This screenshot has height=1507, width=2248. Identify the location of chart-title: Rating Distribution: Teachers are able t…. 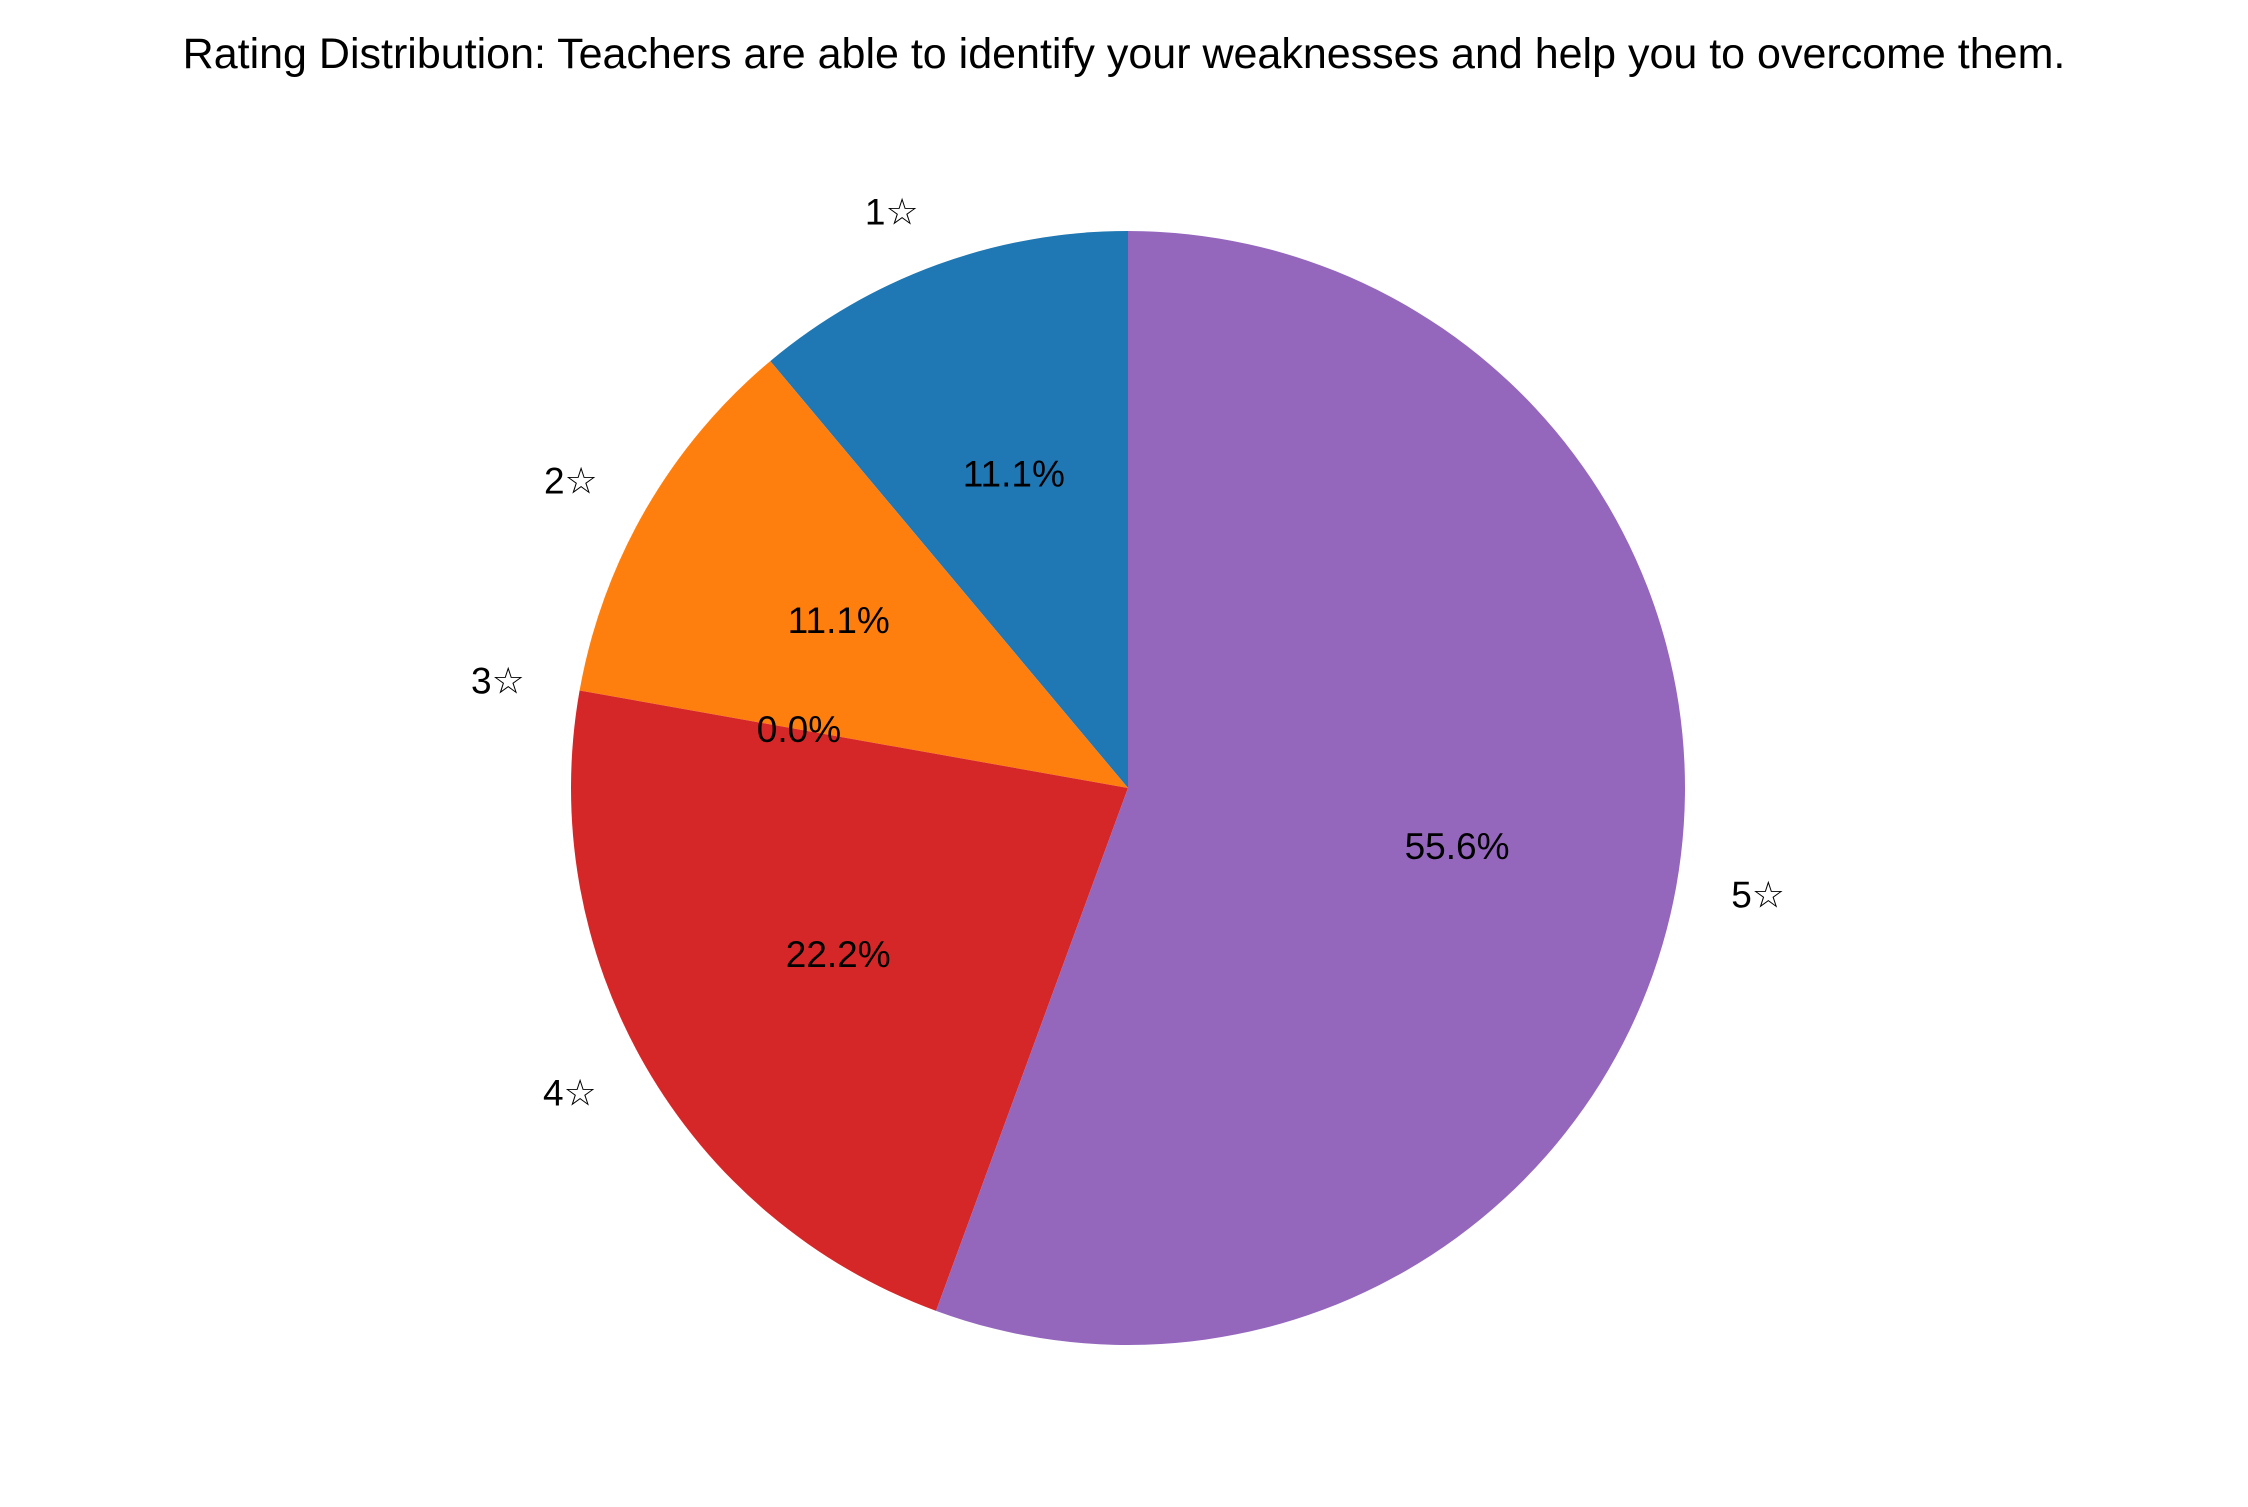
(1124, 54).